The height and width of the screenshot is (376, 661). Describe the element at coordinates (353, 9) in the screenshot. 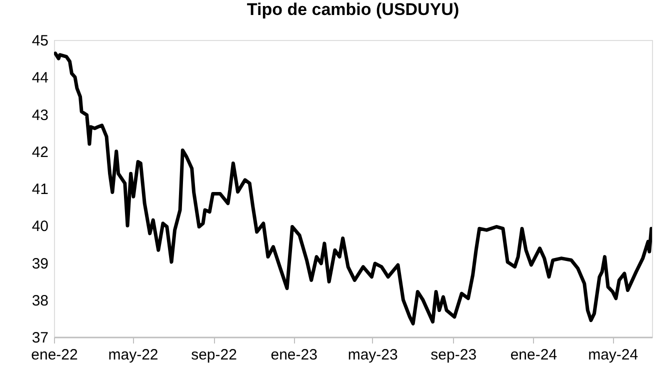

I see `chart-title: Tipo de cambio (USDUYU)` at that location.